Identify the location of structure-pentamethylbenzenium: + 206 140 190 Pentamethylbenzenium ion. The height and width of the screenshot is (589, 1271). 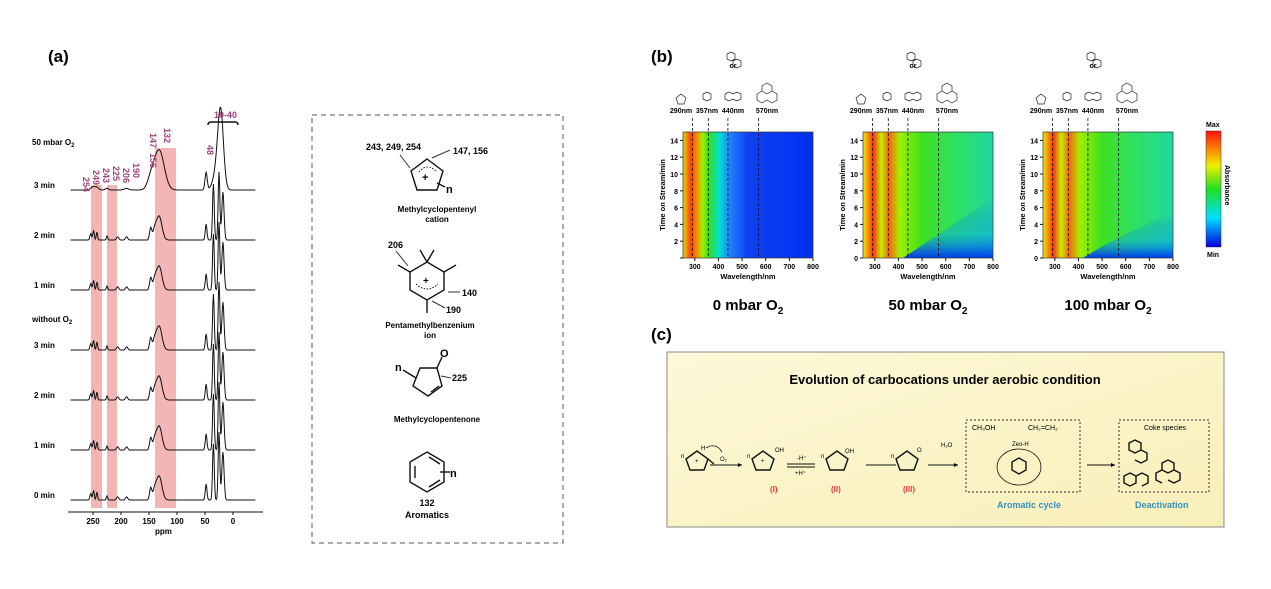
(431, 290).